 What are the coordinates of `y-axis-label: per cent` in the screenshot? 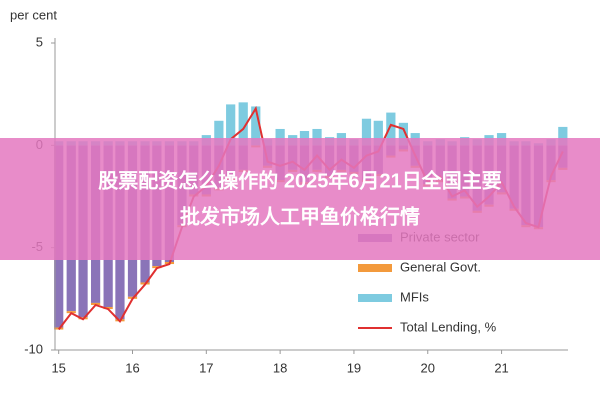 It's located at (33, 14).